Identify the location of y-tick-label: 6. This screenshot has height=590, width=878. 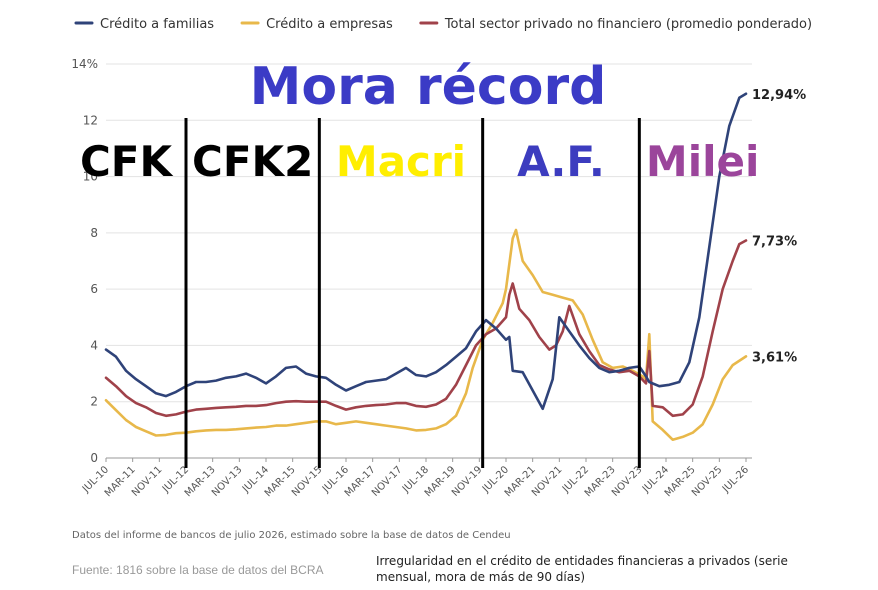
(94, 289).